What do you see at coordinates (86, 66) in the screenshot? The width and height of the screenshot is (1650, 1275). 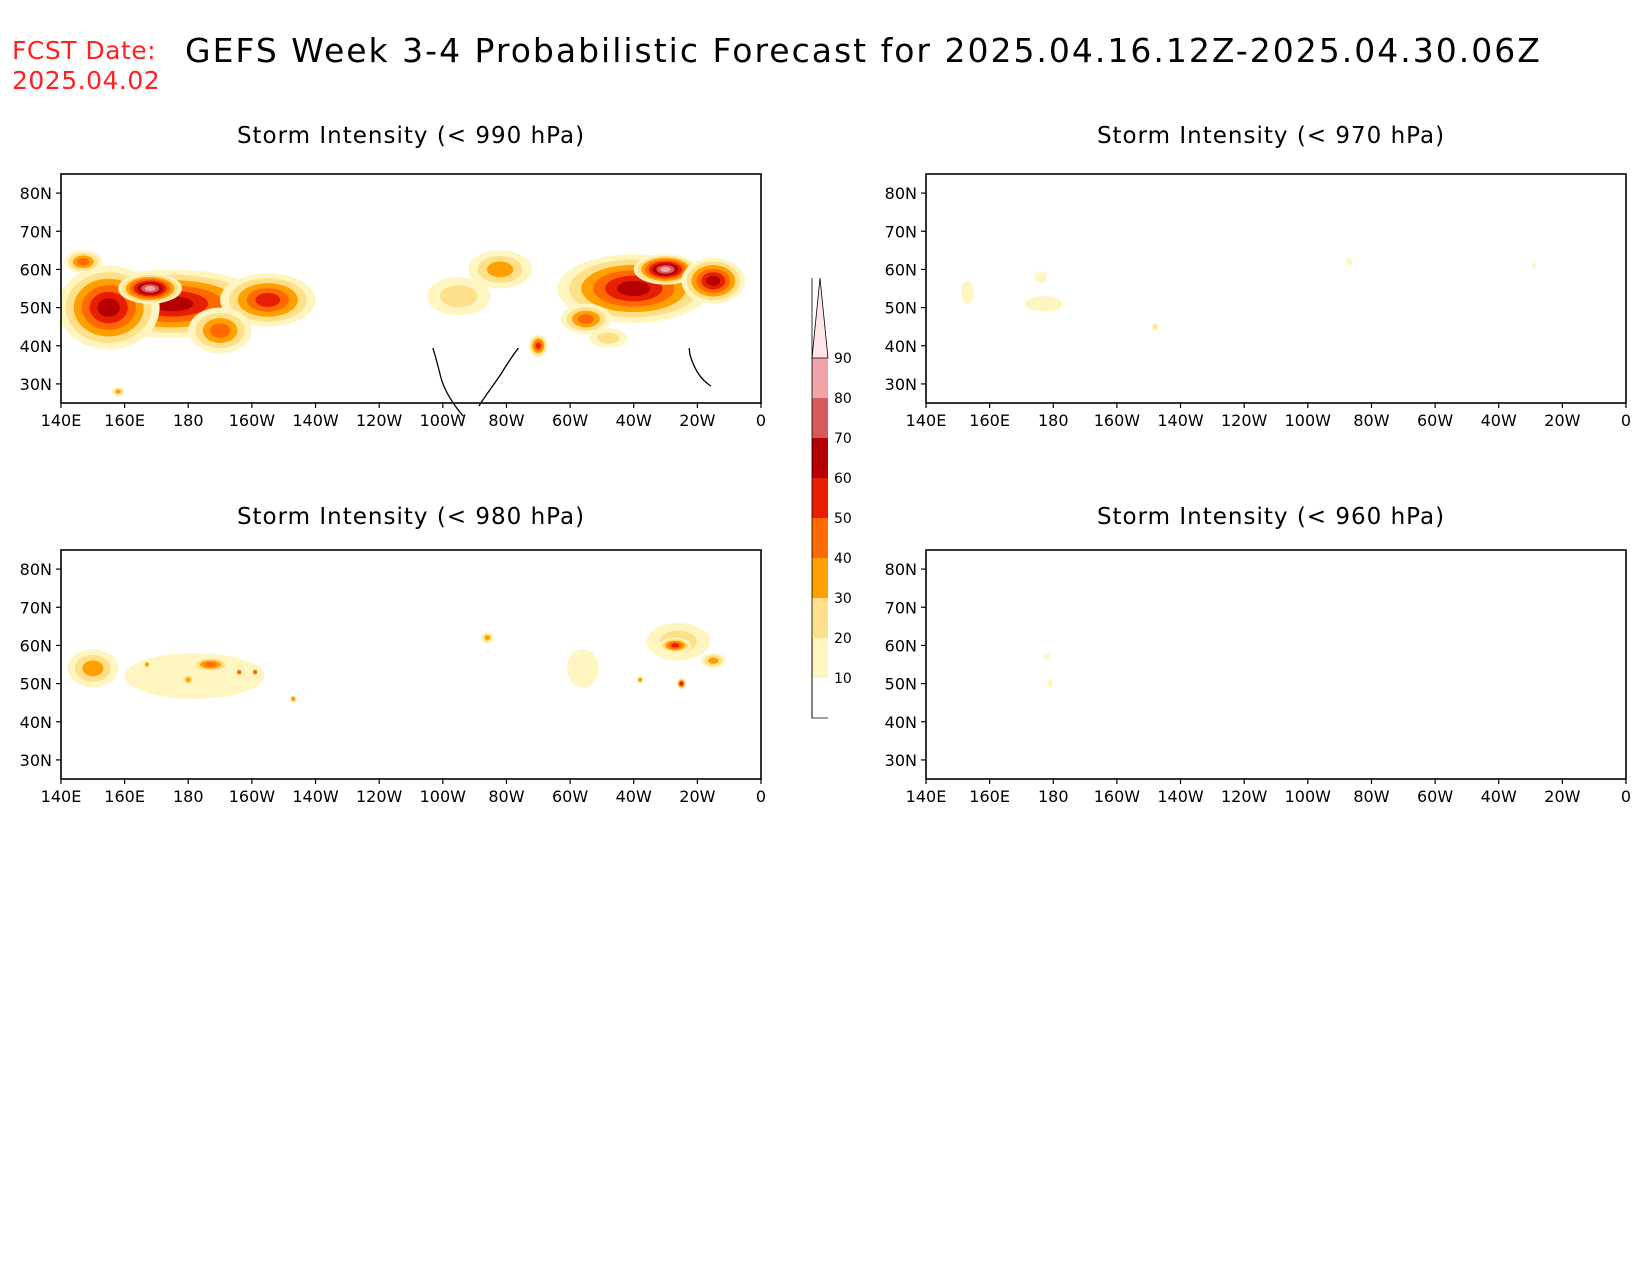 I see `fcst-date-block: FCST Date: 2025.04.02` at bounding box center [86, 66].